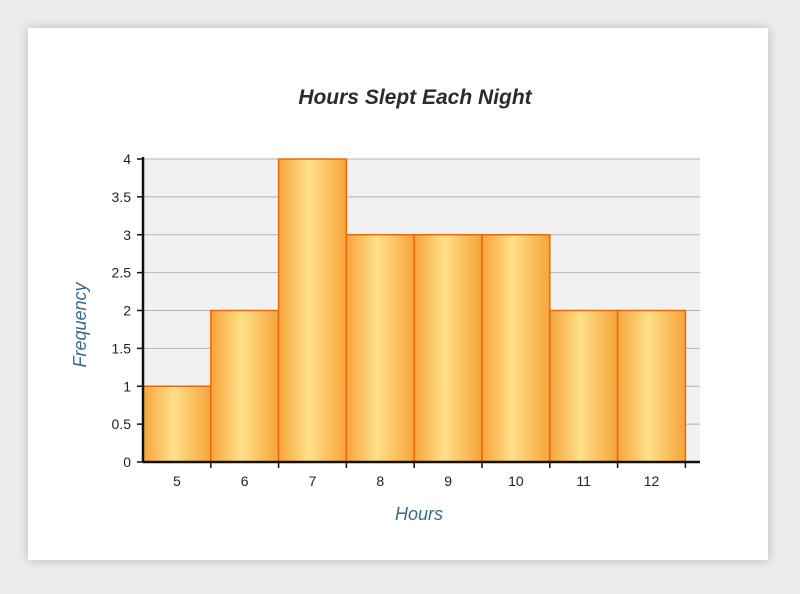 The width and height of the screenshot is (800, 594). Describe the element at coordinates (122, 310) in the screenshot. I see `y-tick-labels: 0 0.5 1 1.5 2 2.5 3 3.5 4` at that location.